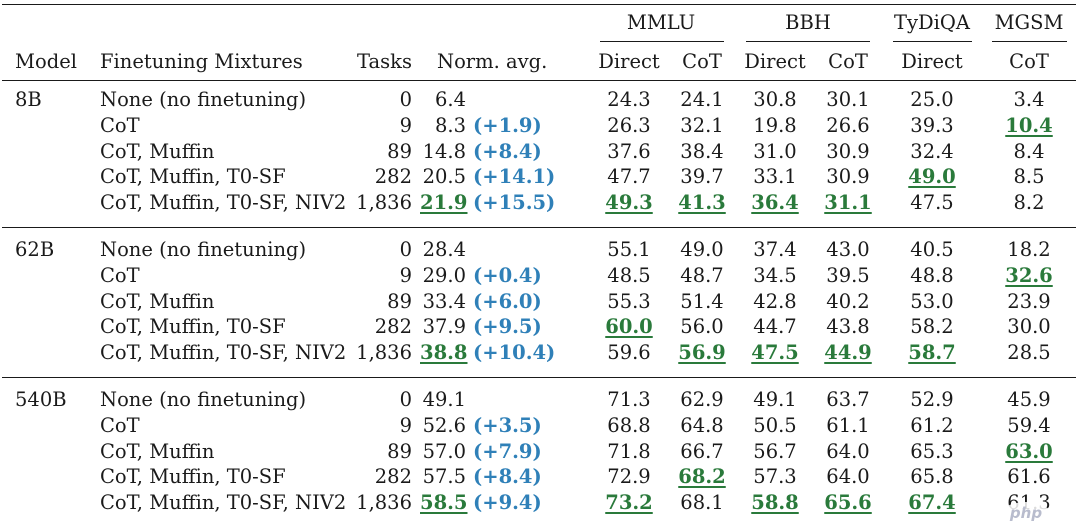  What do you see at coordinates (629, 301) in the screenshot?
I see `score-cell: 55.3` at bounding box center [629, 301].